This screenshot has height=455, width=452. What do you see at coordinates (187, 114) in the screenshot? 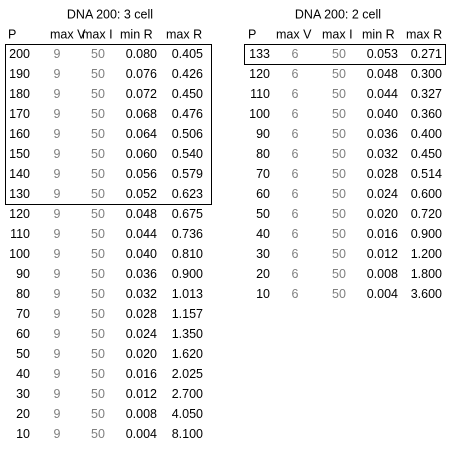
I see `cell: 0.476` at bounding box center [187, 114].